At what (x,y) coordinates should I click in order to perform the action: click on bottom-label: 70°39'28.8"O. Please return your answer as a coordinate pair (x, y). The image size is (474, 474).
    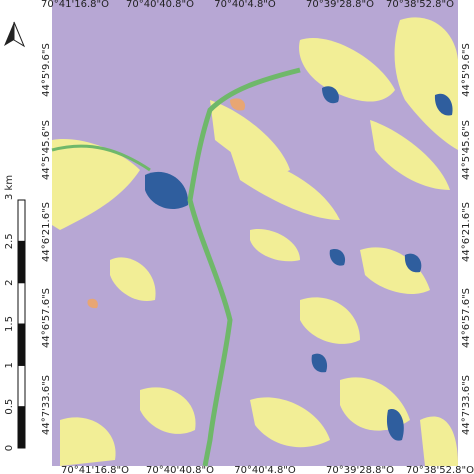
    Looking at the image, I should click on (360, 469).